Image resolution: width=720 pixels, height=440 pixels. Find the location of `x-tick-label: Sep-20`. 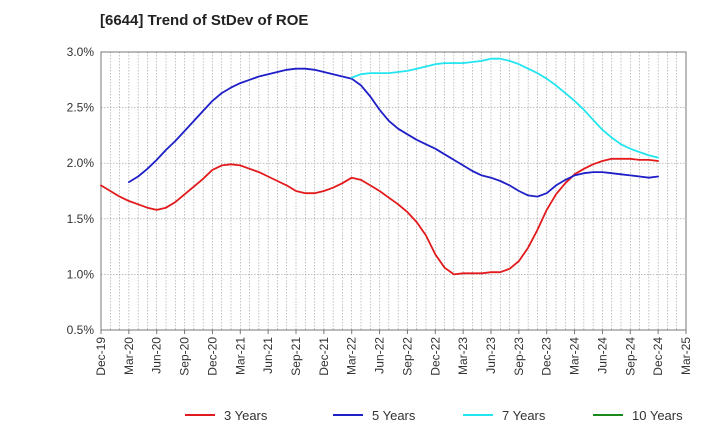

x-tick-label: Sep-20 is located at coordinates (185, 356).